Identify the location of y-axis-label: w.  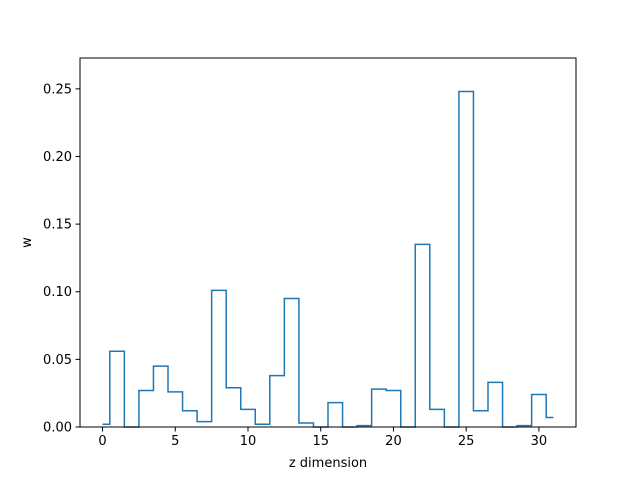
(27, 242).